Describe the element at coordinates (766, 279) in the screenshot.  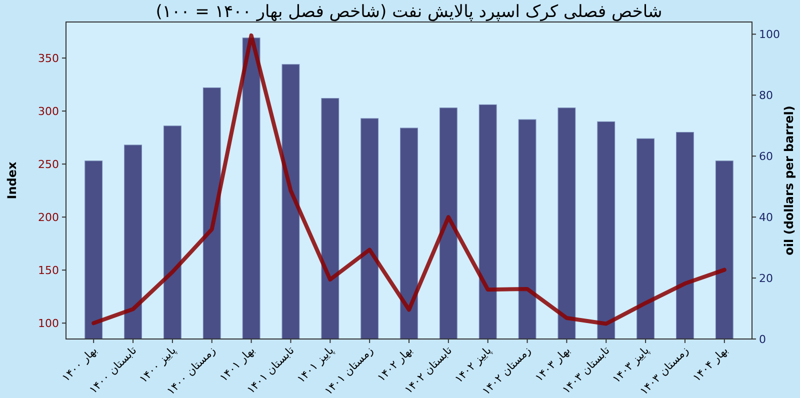
I see `y2-tick-label: 20` at that location.